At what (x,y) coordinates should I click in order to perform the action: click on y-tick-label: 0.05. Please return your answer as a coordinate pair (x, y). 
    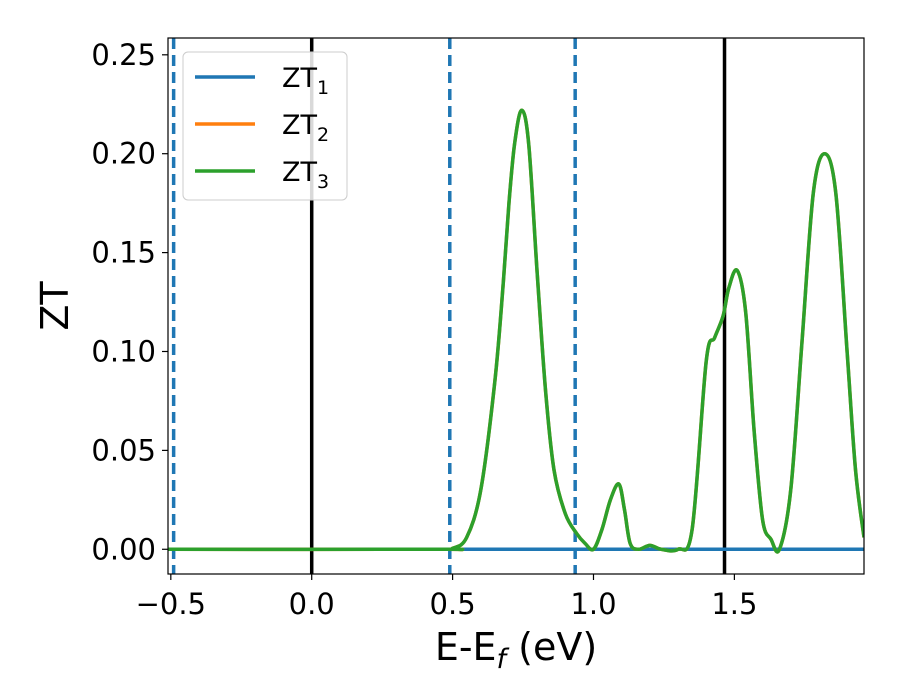
    Looking at the image, I should click on (123, 450).